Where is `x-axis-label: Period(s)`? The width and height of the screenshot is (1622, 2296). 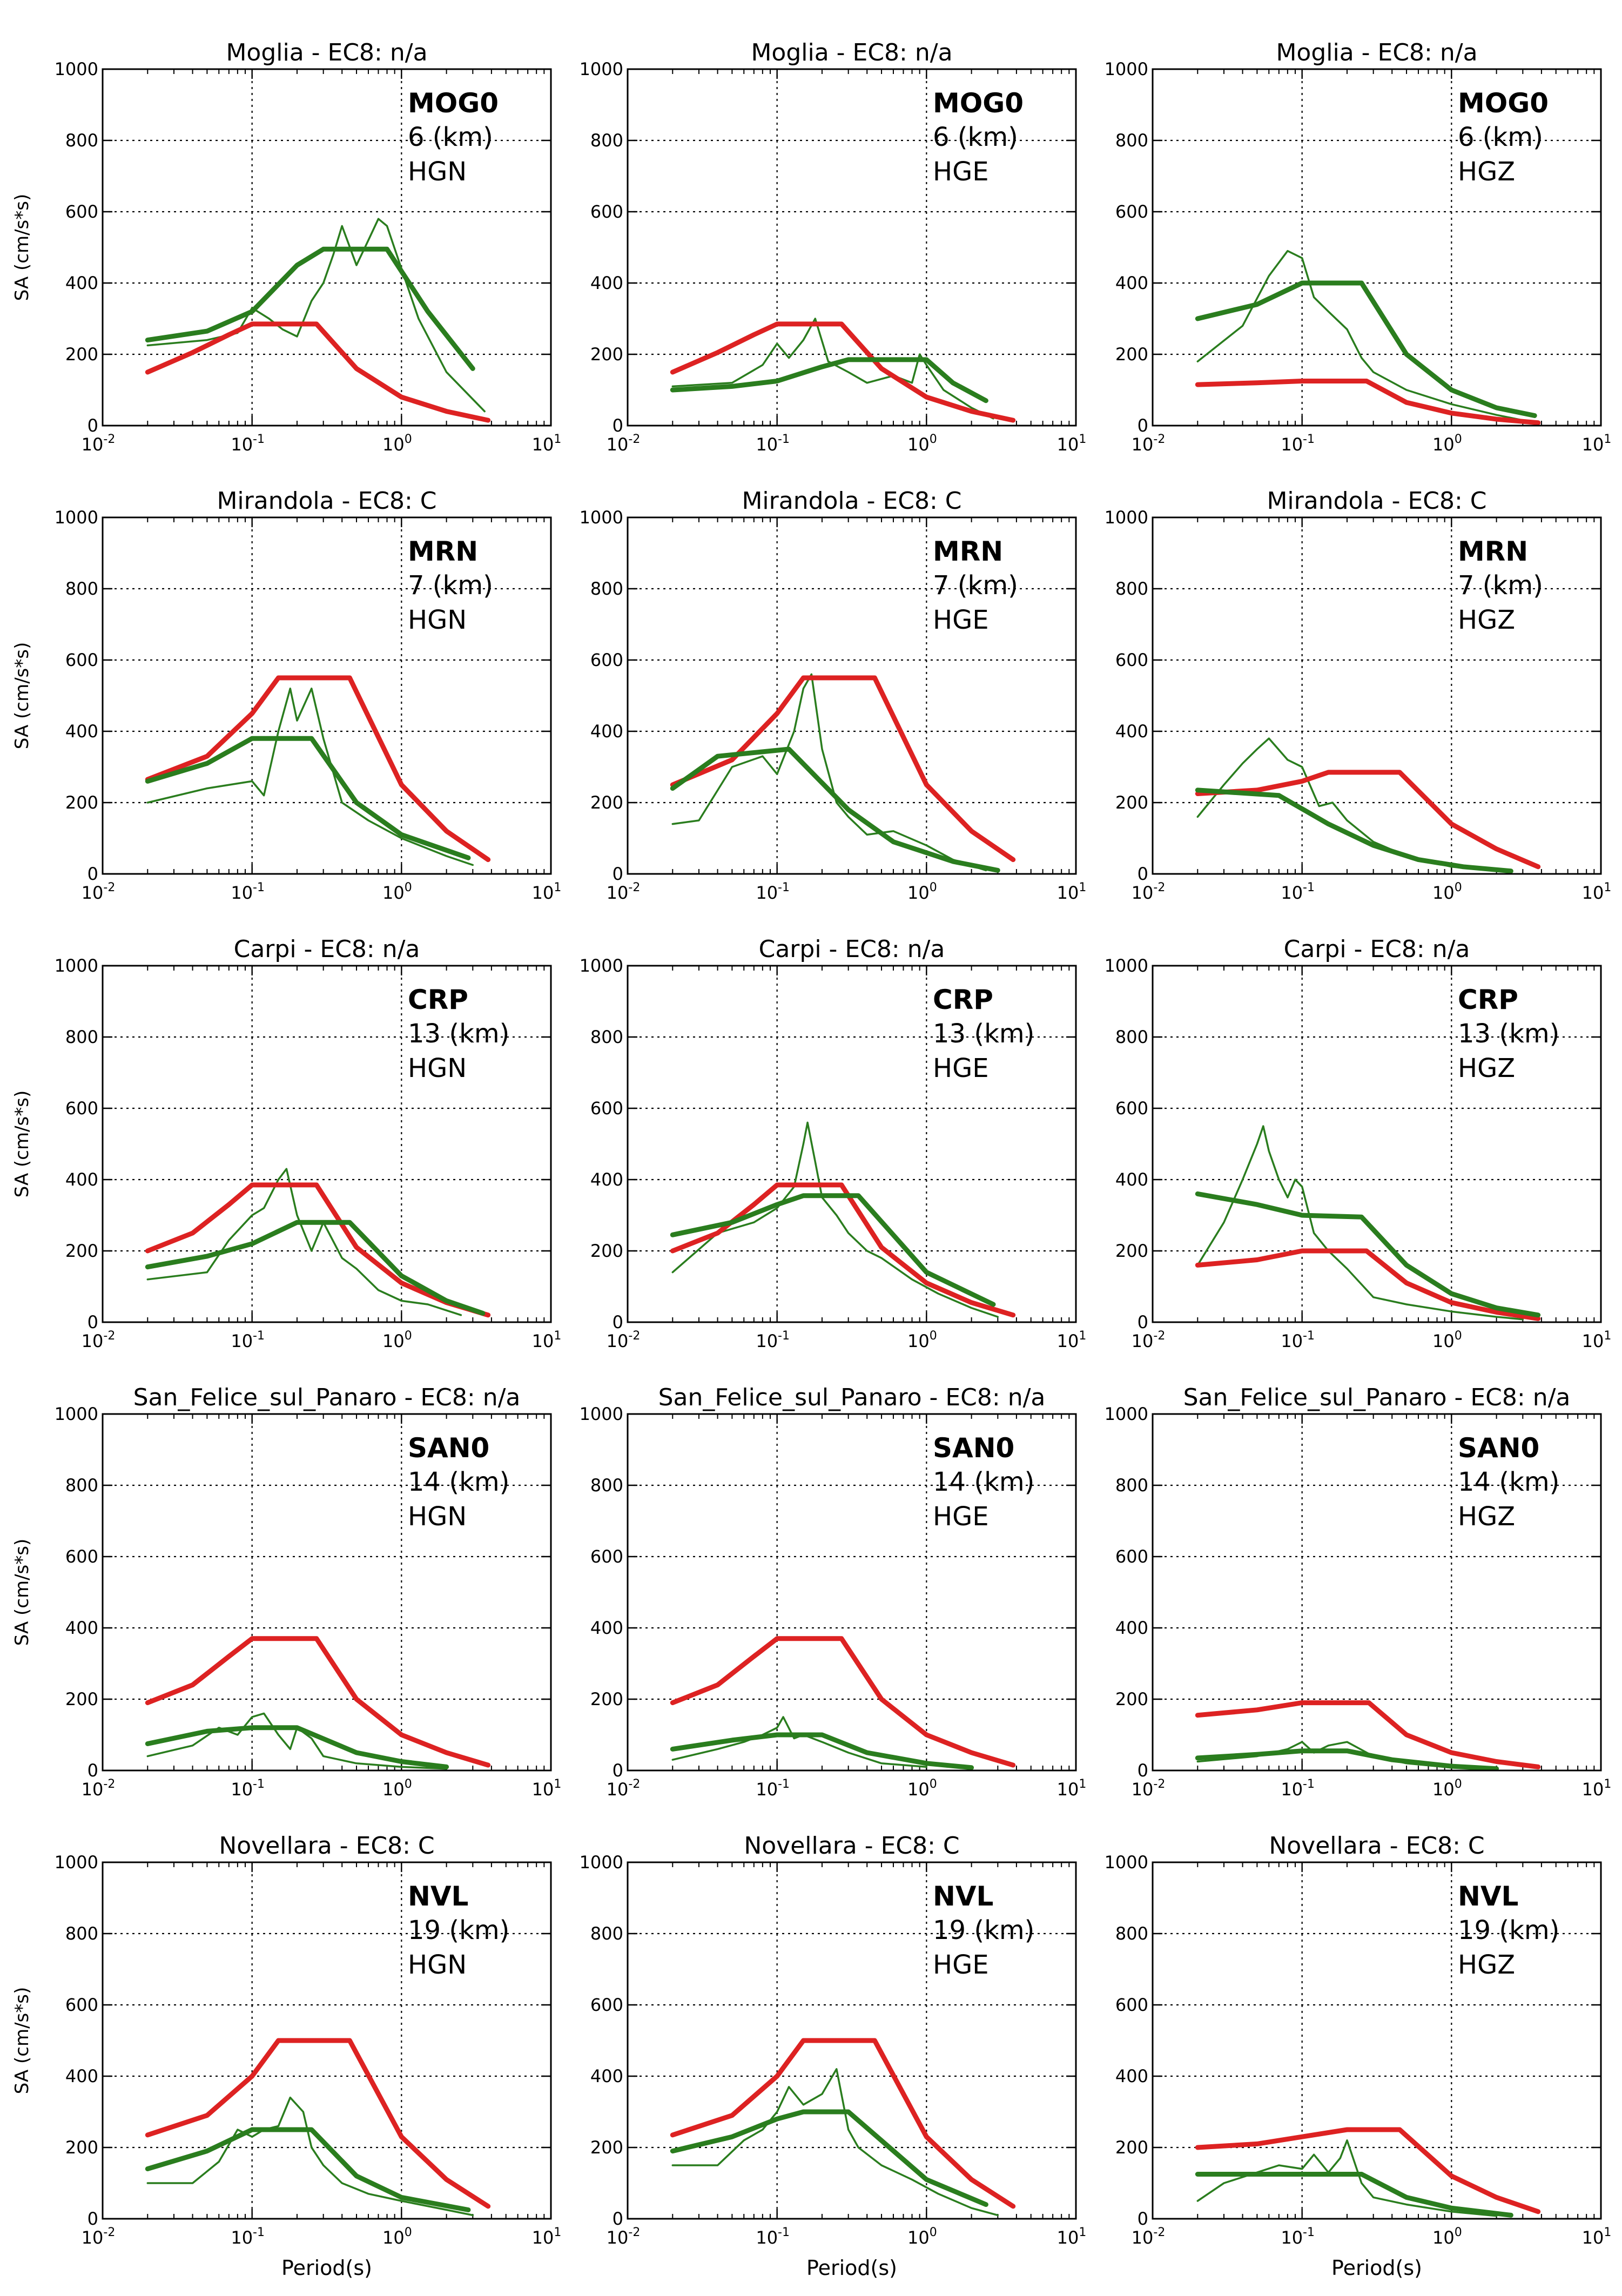 x-axis-label: Period(s) is located at coordinates (852, 2268).